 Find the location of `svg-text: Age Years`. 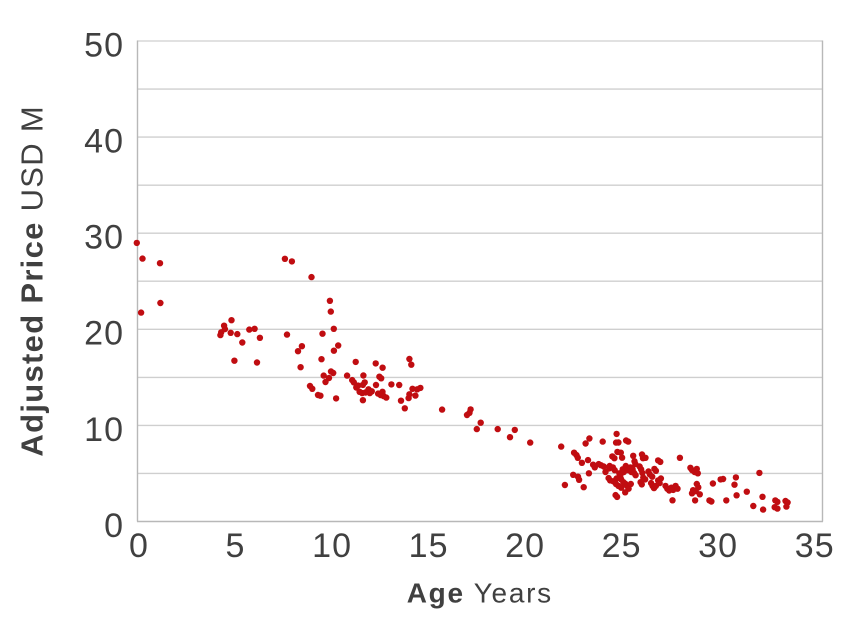

svg-text: Age Years is located at coordinates (480, 592).